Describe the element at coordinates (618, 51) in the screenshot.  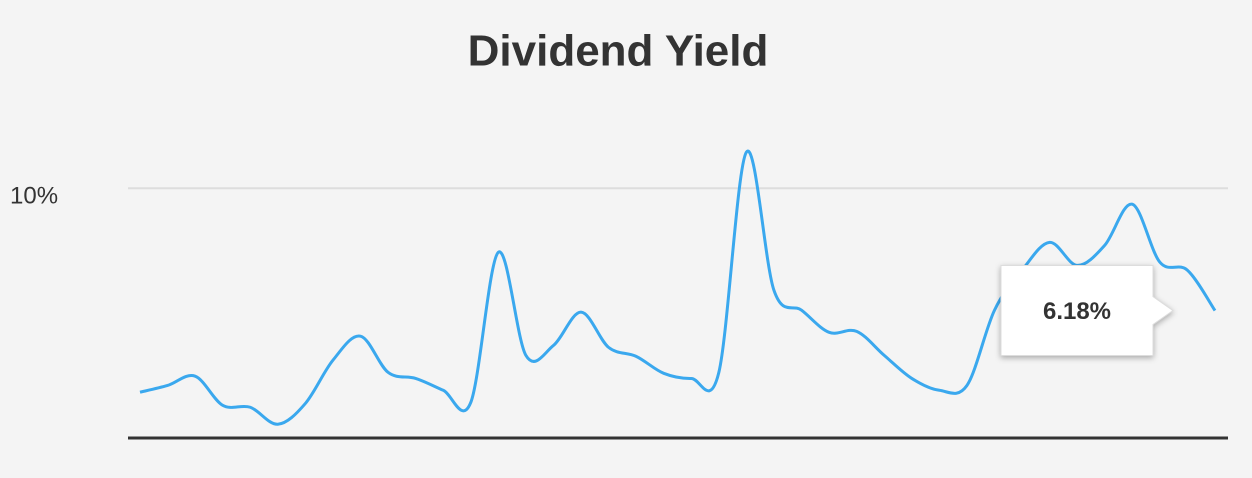
I see `chart-title: Dividend Yield` at that location.